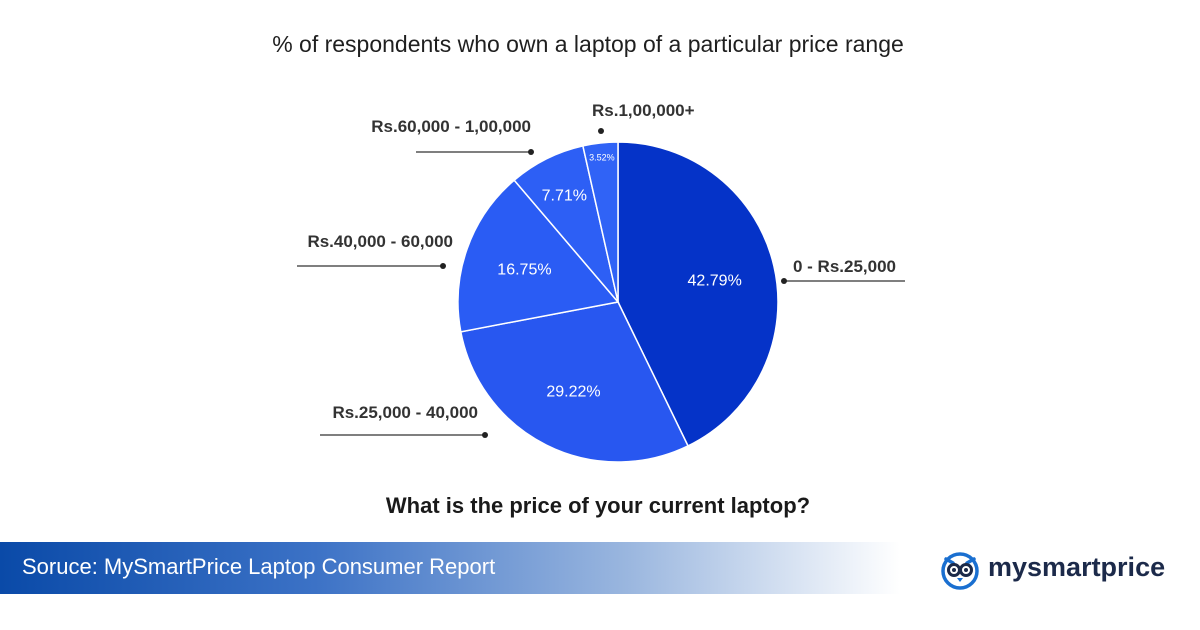  Describe the element at coordinates (451, 126) in the screenshot. I see `category-label: Rs.60,000 - 1,00,000` at that location.